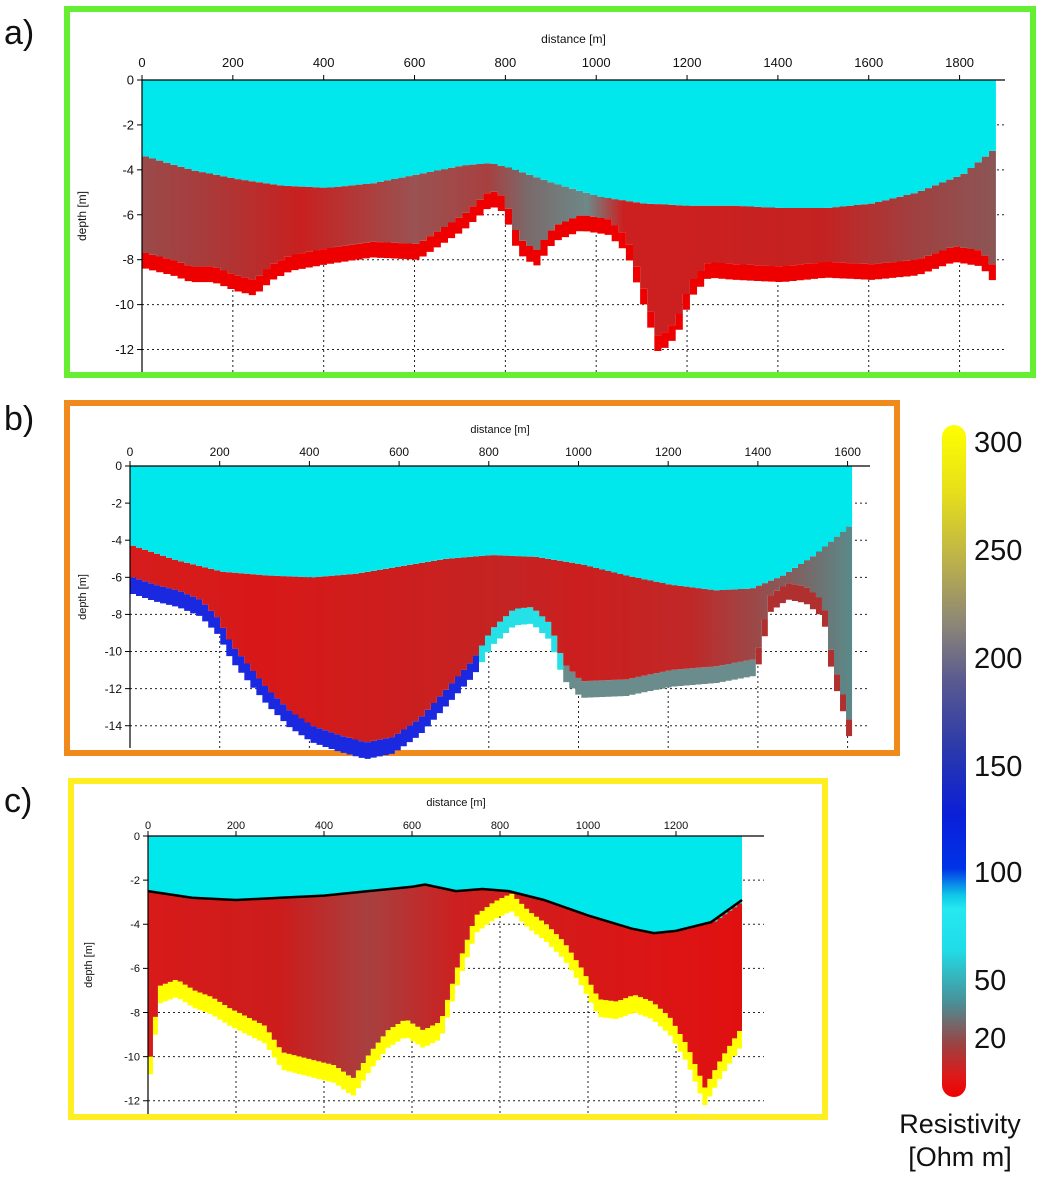 Image resolution: width=1040 pixels, height=1184 pixels. What do you see at coordinates (148, 826) in the screenshot?
I see `x-tick-label-c-0: 0` at bounding box center [148, 826].